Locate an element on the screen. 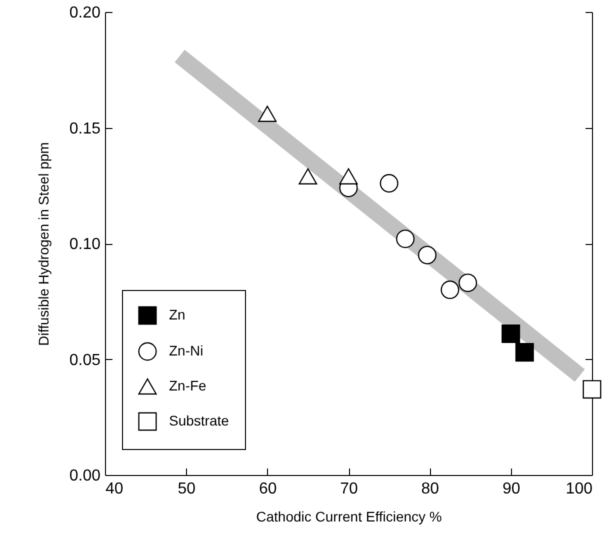  legend-label: Zn-Ni is located at coordinates (186, 350).